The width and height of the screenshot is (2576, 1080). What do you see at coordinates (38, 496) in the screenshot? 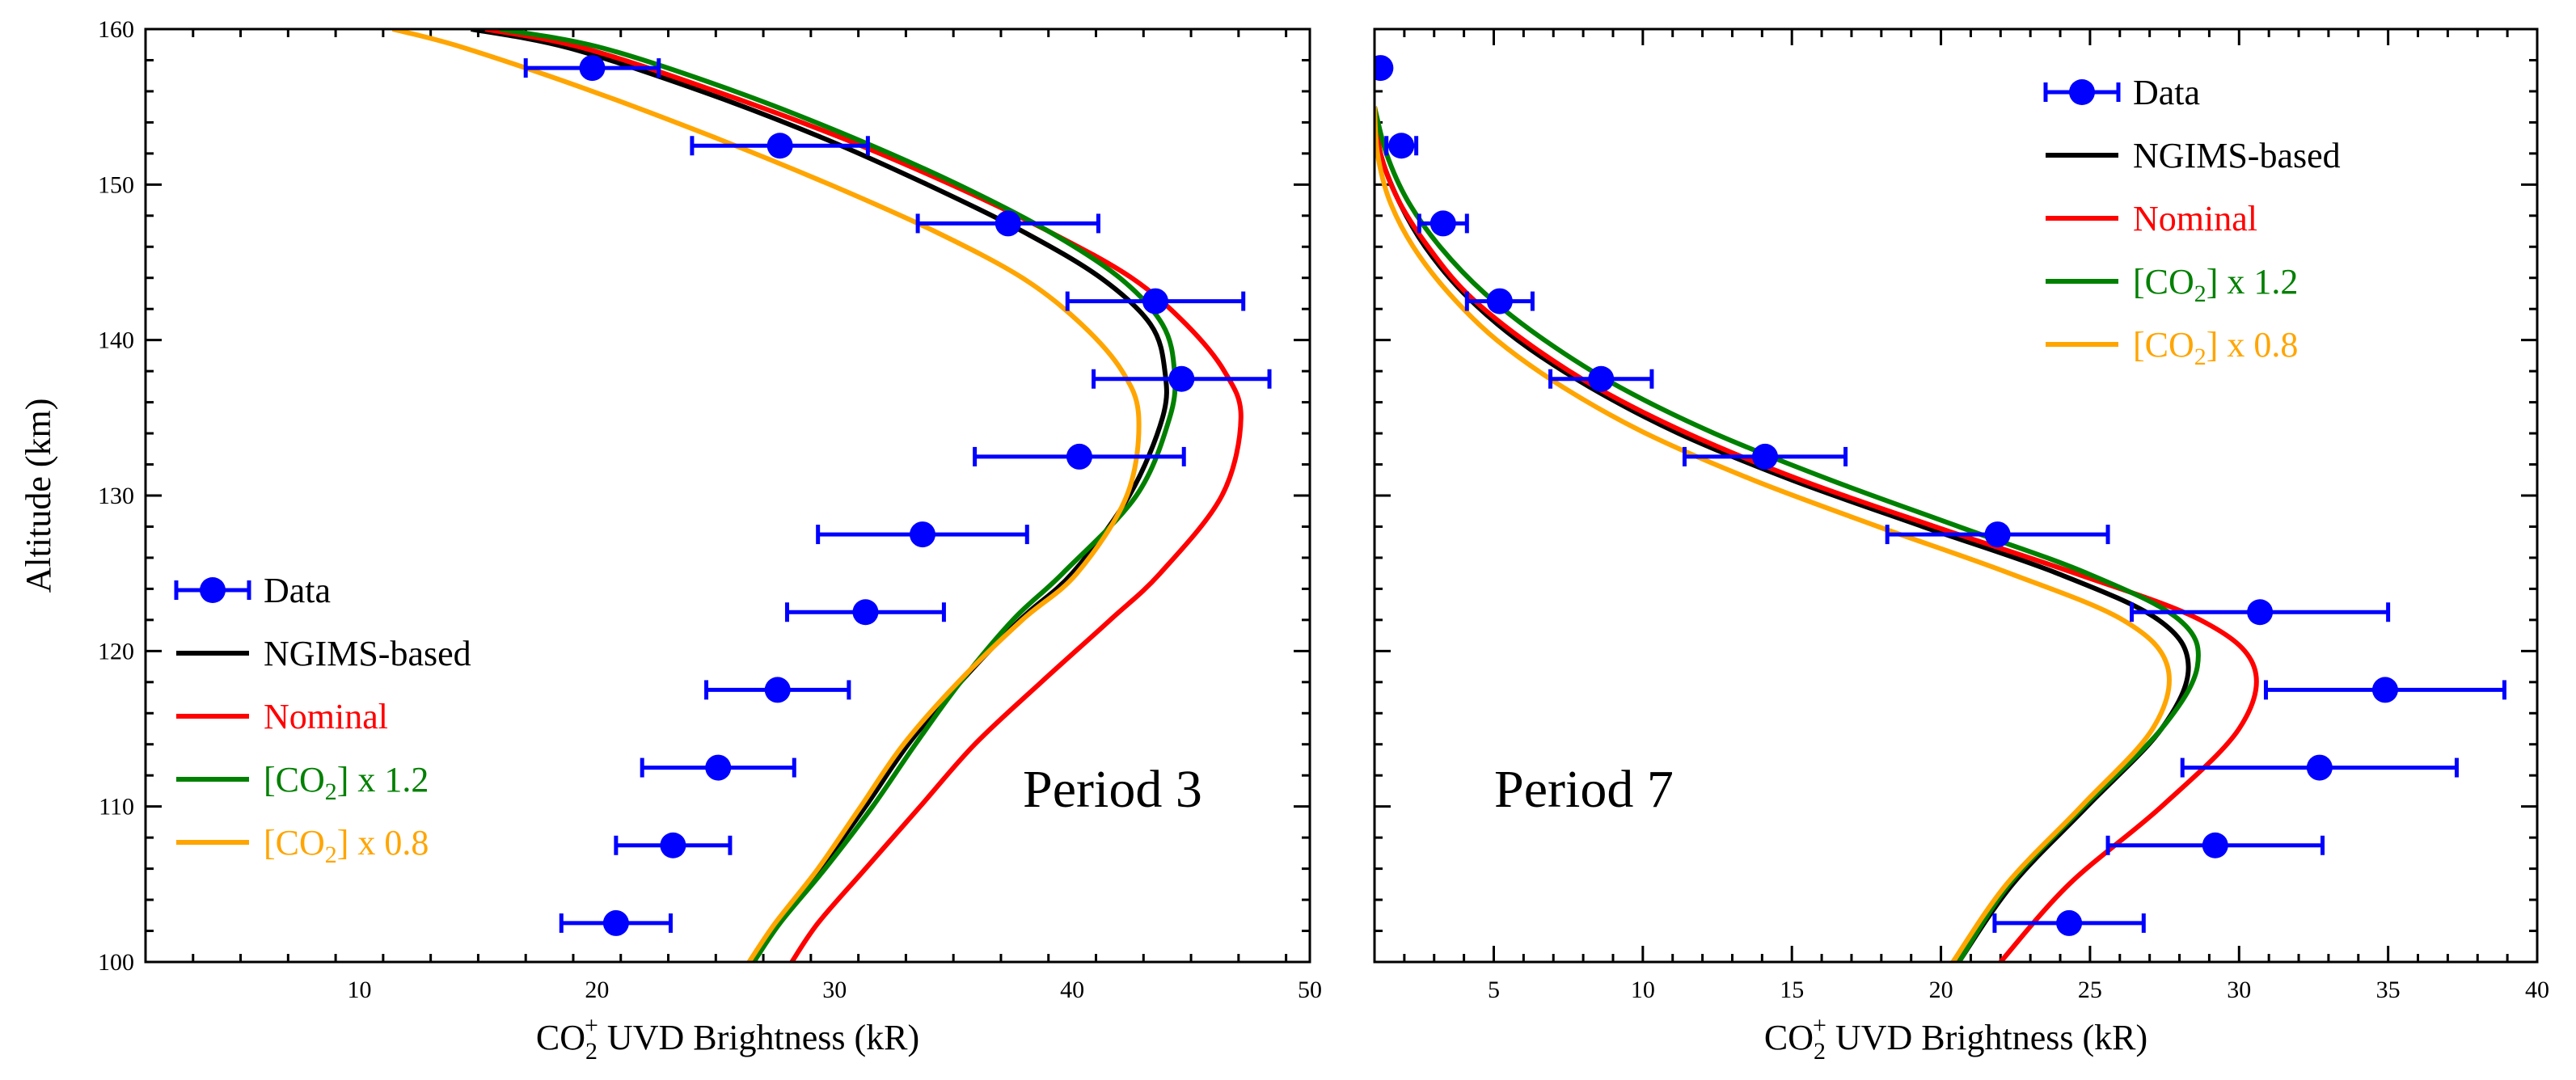
I see `y-axis-title: Altitude (km)` at bounding box center [38, 496].